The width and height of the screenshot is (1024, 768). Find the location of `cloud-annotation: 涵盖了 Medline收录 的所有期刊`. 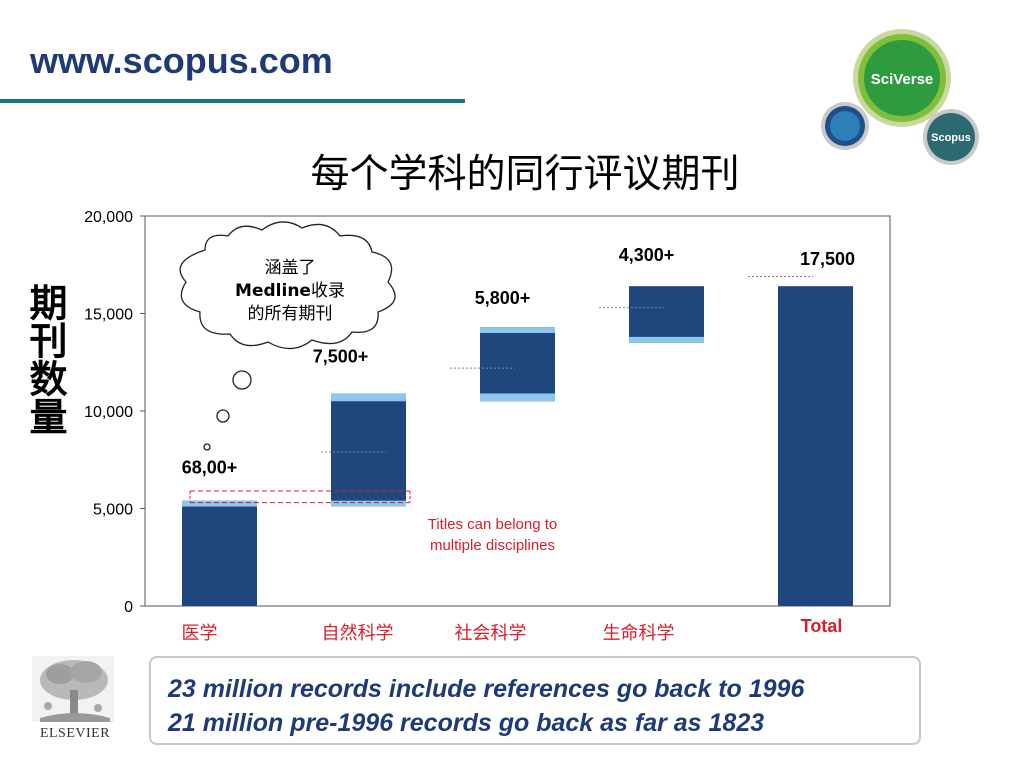

cloud-annotation: 涵盖了 Medline收录 的所有期刊 is located at coordinates (290, 291).